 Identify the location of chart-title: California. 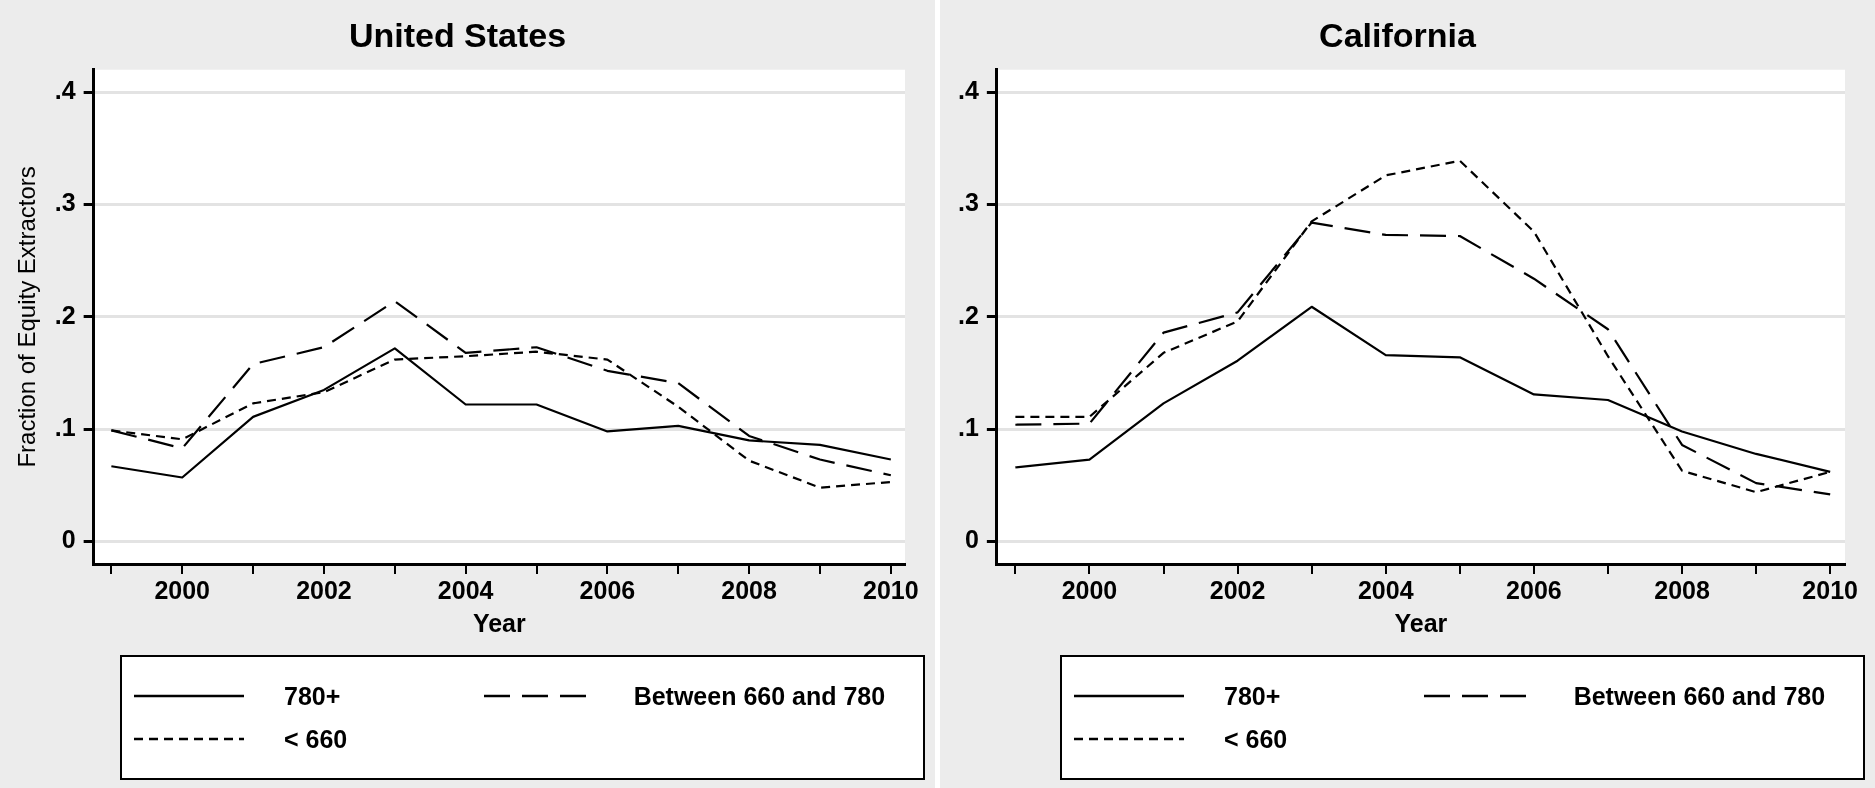
(1398, 34).